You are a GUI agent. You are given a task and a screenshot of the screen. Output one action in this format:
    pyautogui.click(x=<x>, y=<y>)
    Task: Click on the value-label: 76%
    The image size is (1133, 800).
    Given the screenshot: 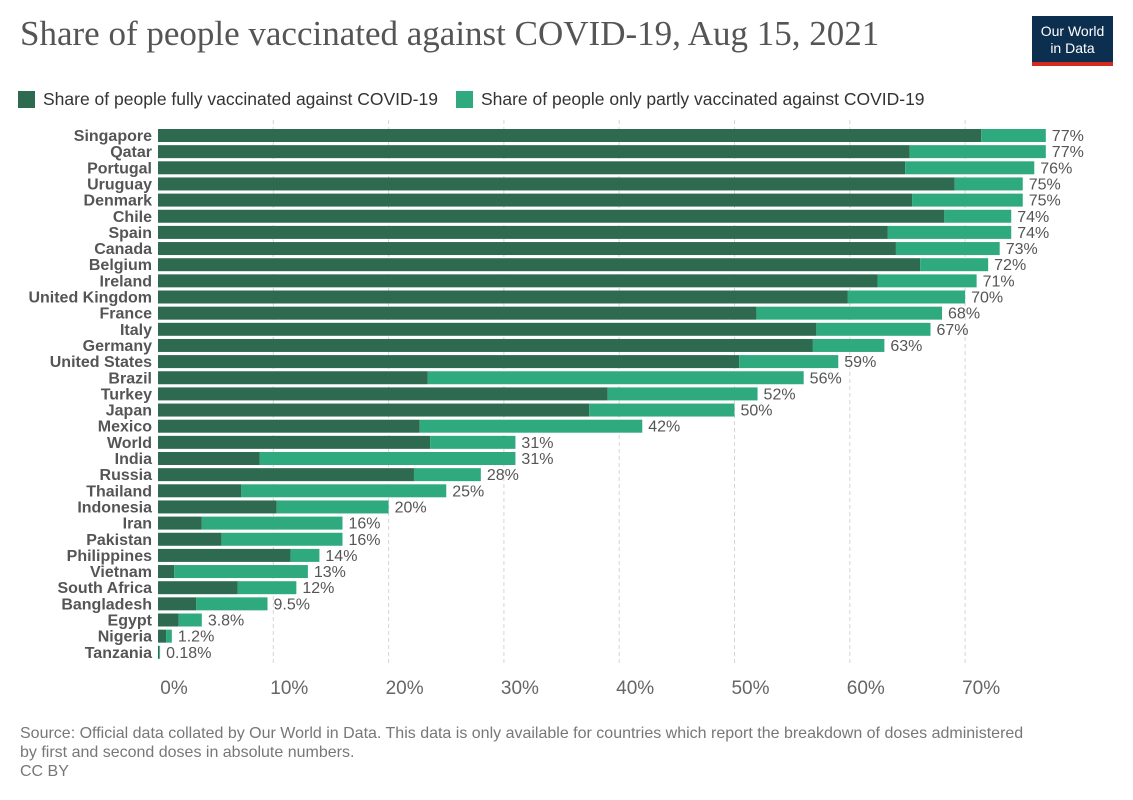 What is the action you would take?
    pyautogui.click(x=1056, y=168)
    